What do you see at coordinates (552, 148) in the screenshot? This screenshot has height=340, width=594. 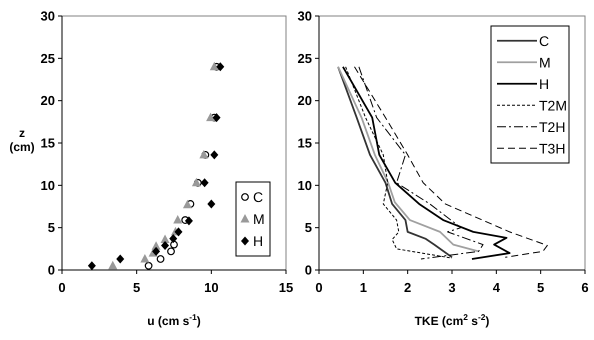 I see `legend-label: T3H` at bounding box center [552, 148].